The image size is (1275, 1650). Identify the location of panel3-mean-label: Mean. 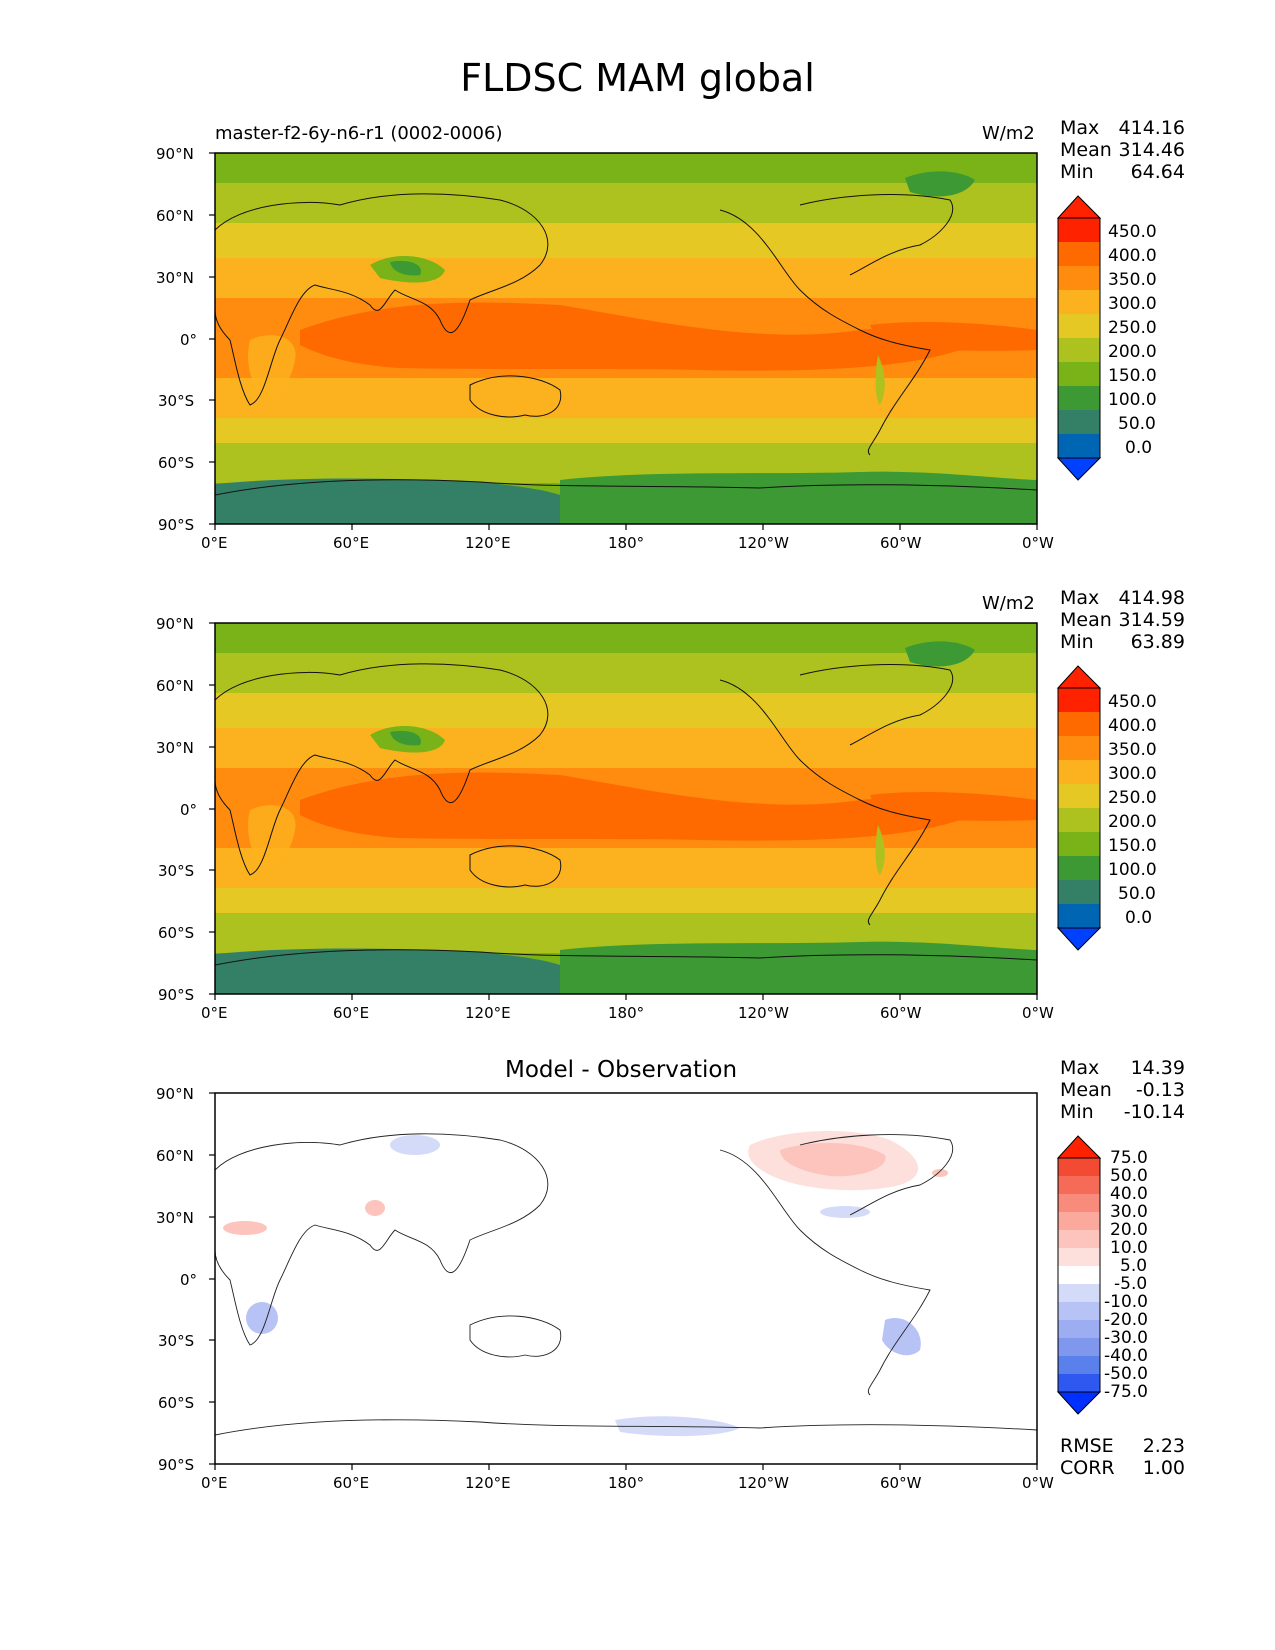
(1086, 1090).